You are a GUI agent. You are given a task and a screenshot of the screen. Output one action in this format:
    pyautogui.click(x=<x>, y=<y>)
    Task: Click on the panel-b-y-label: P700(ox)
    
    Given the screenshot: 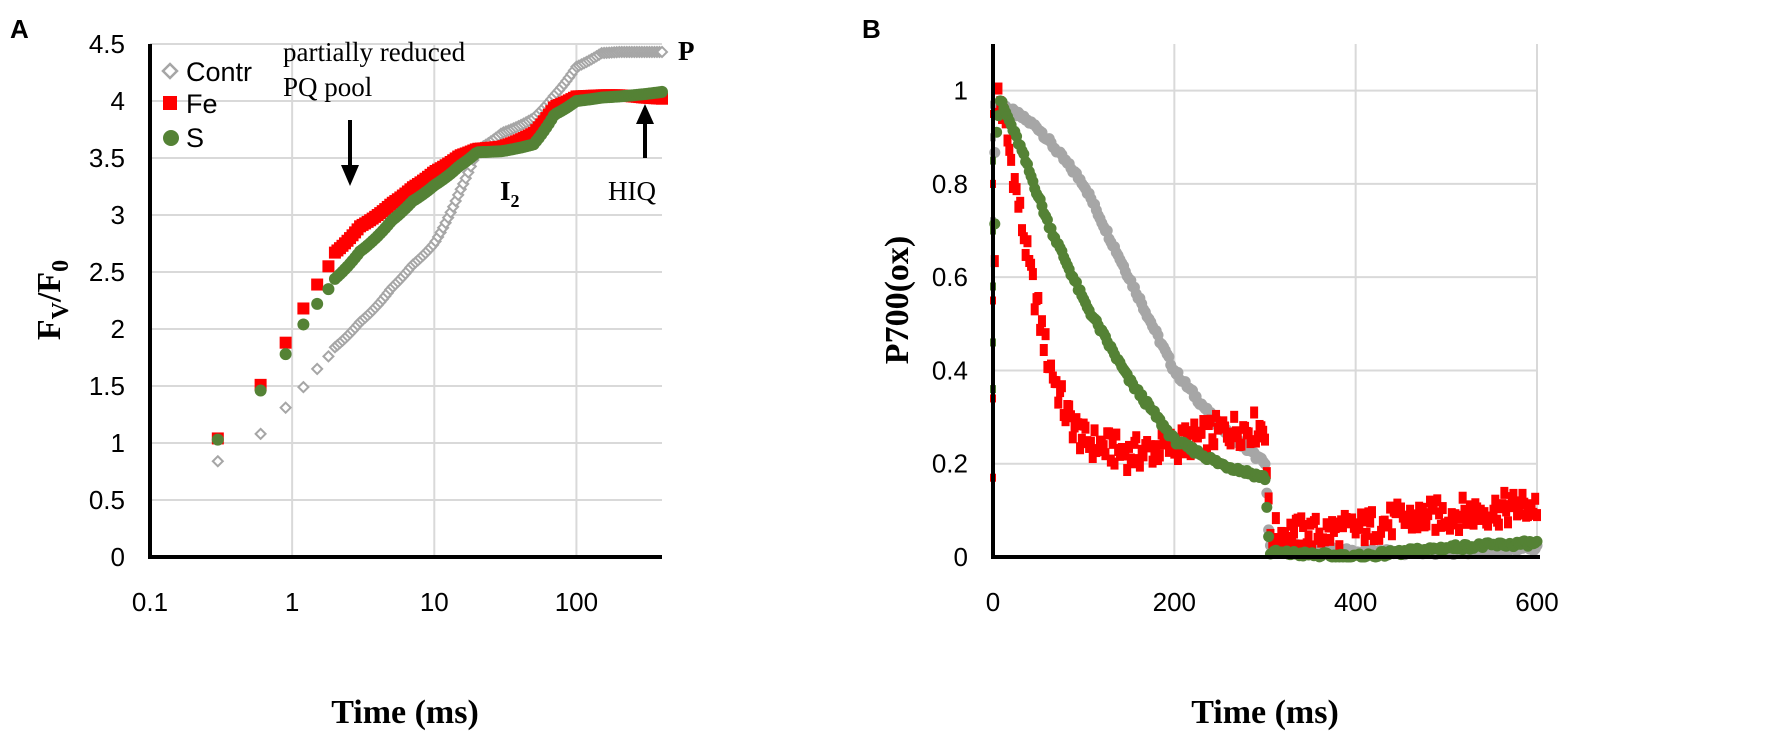 What is the action you would take?
    pyautogui.click(x=897, y=300)
    